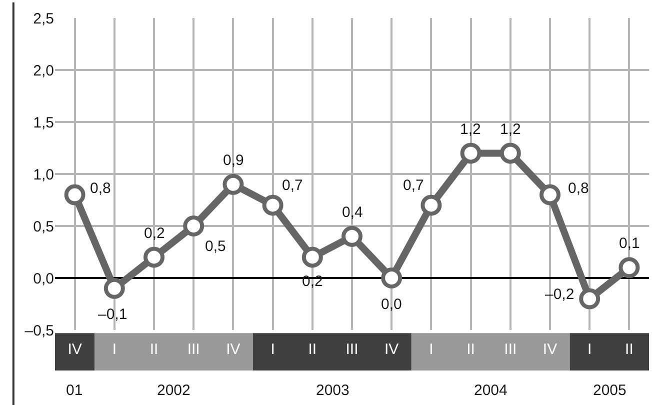 Image resolution: width=657 pixels, height=405 pixels. Describe the element at coordinates (609, 390) in the screenshot. I see `text: 2005` at that location.